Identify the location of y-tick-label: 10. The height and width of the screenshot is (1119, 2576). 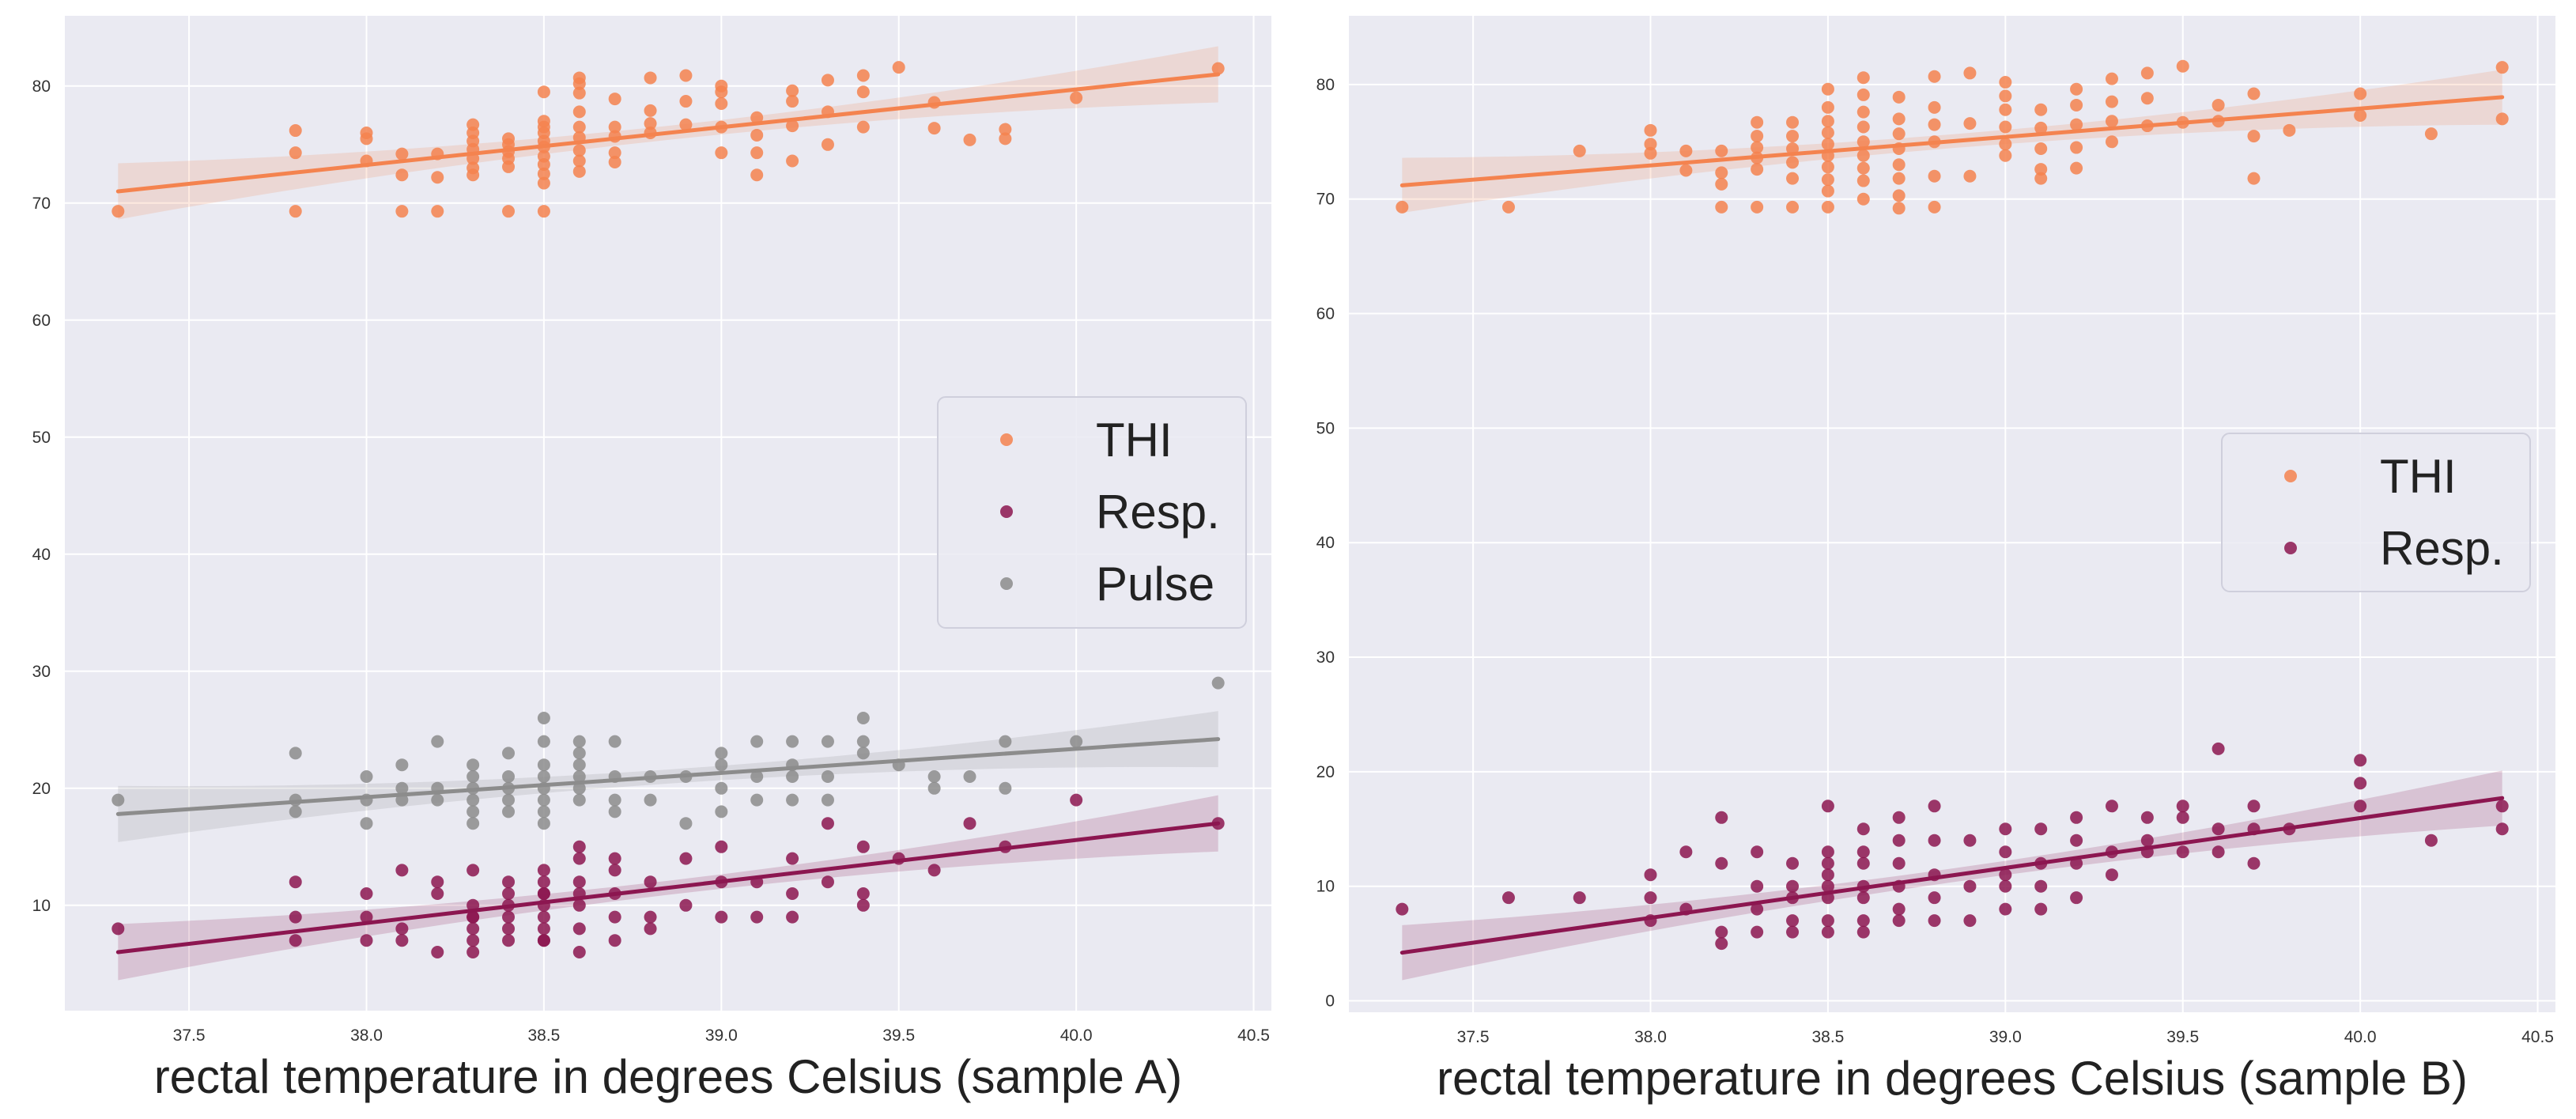
(1325, 887).